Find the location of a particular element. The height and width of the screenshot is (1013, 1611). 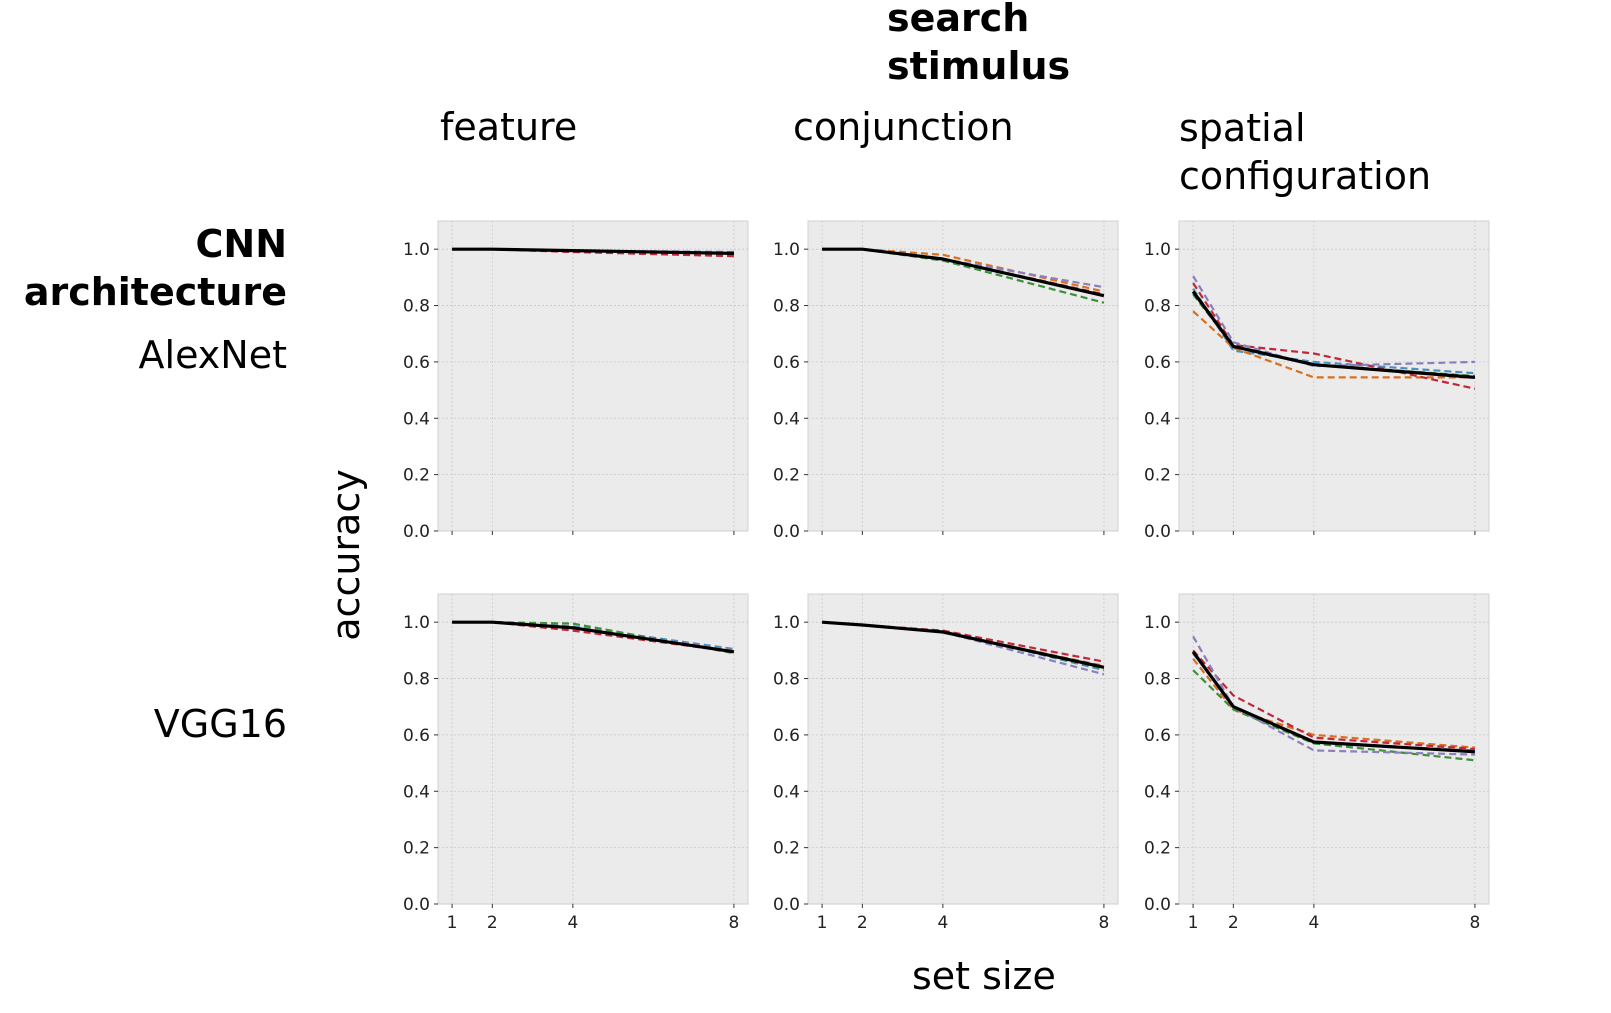

panel-vgg16-conjunction: 0.0 0.2 0.4 0.6 0.8 1.0 1 2 4 8 is located at coordinates (946, 763).